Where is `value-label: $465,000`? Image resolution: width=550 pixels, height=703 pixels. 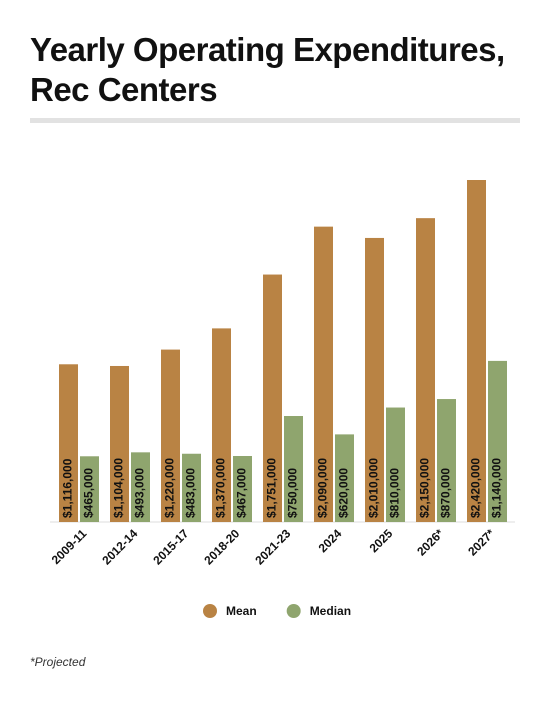 value-label: $465,000 is located at coordinates (89, 493).